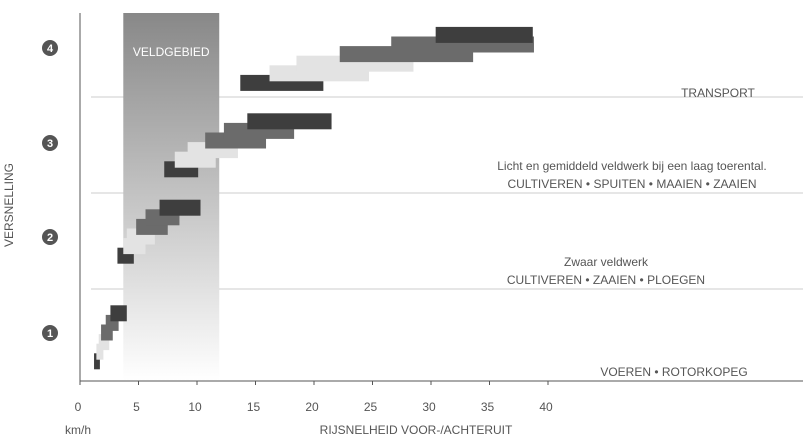 This screenshot has width=805, height=439. I want to click on zone-label-line: CULTIVEREN • ZAAIEN • PLOEGEN, so click(606, 280).